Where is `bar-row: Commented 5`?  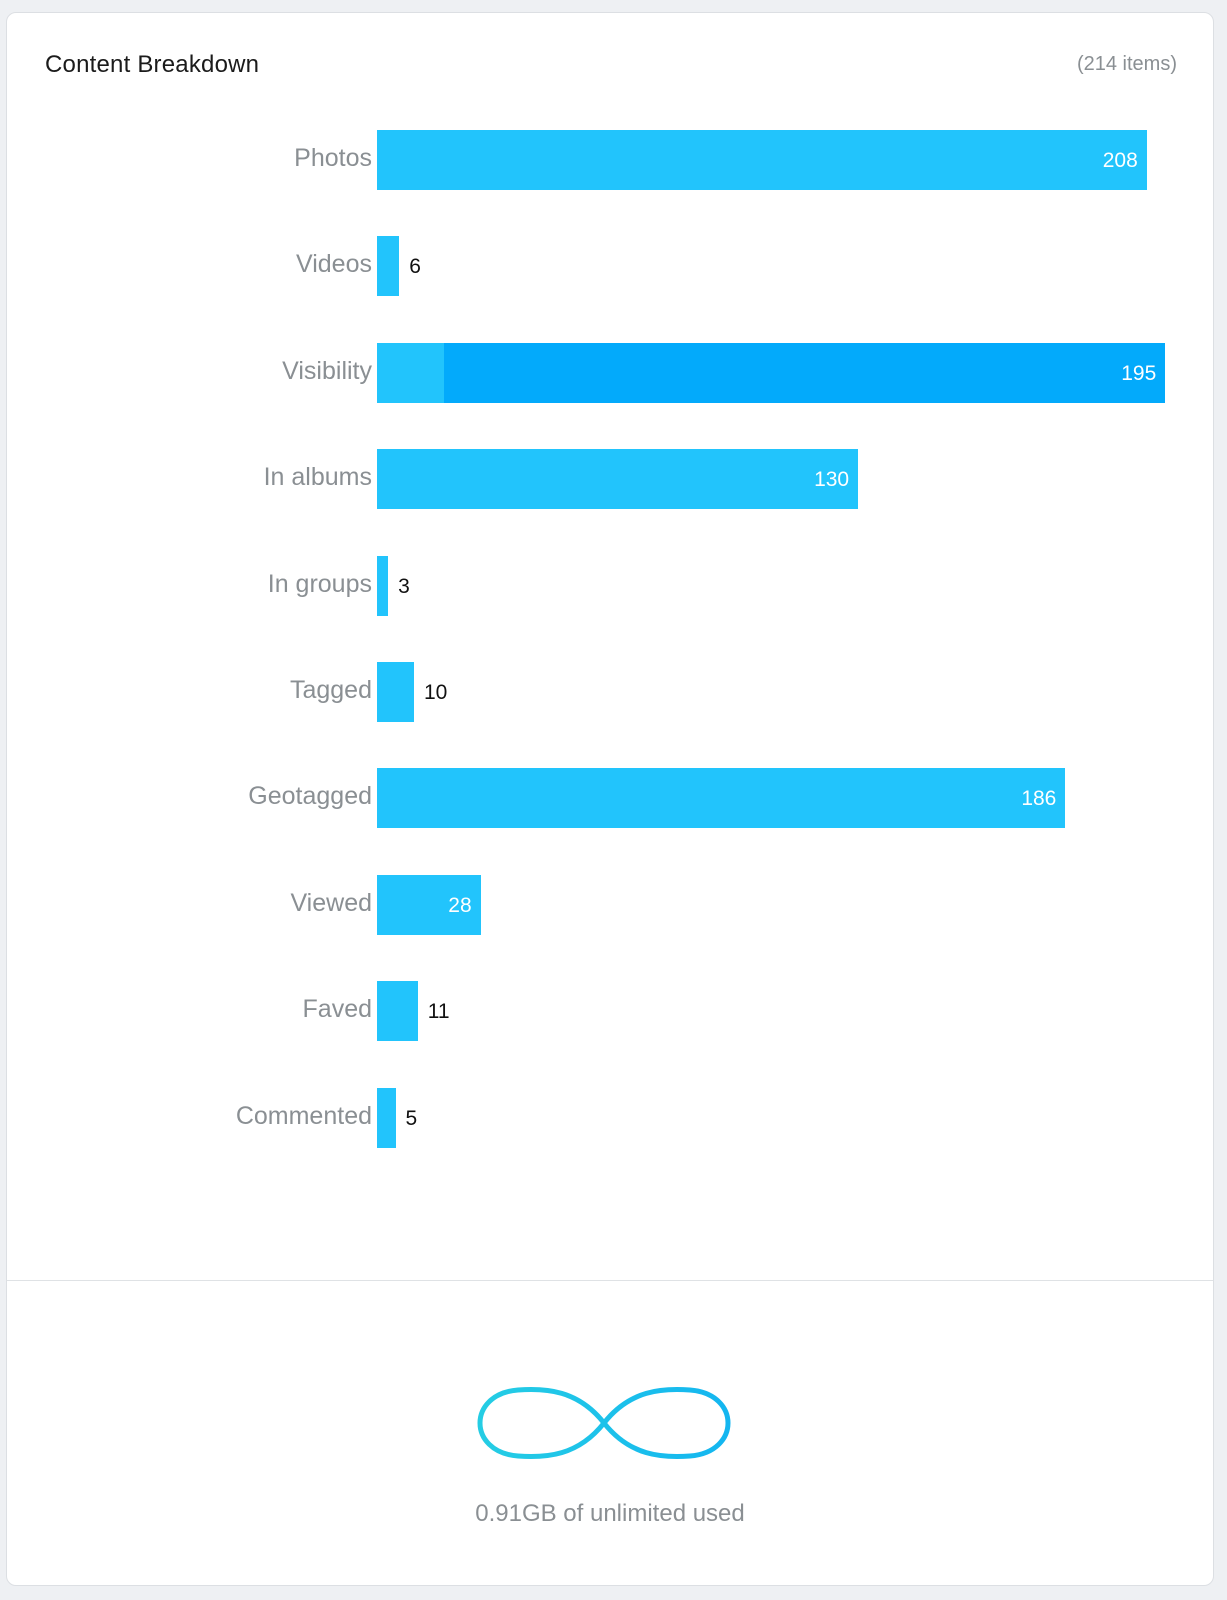 bar-row: Commented 5 is located at coordinates (610, 1117).